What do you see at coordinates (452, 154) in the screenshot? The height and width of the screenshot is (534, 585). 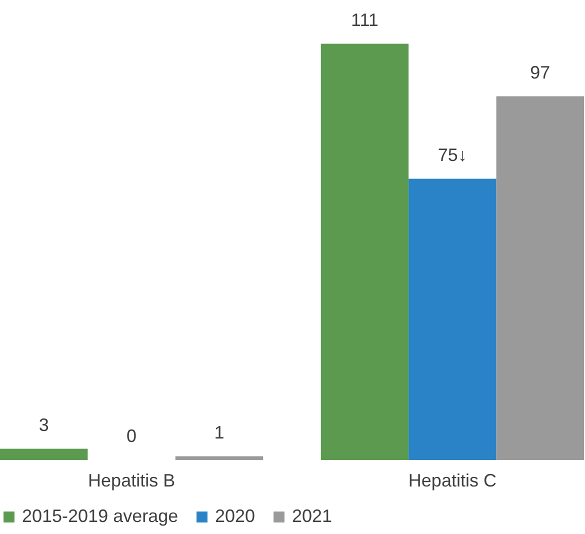 I see `data-label: 75↓` at bounding box center [452, 154].